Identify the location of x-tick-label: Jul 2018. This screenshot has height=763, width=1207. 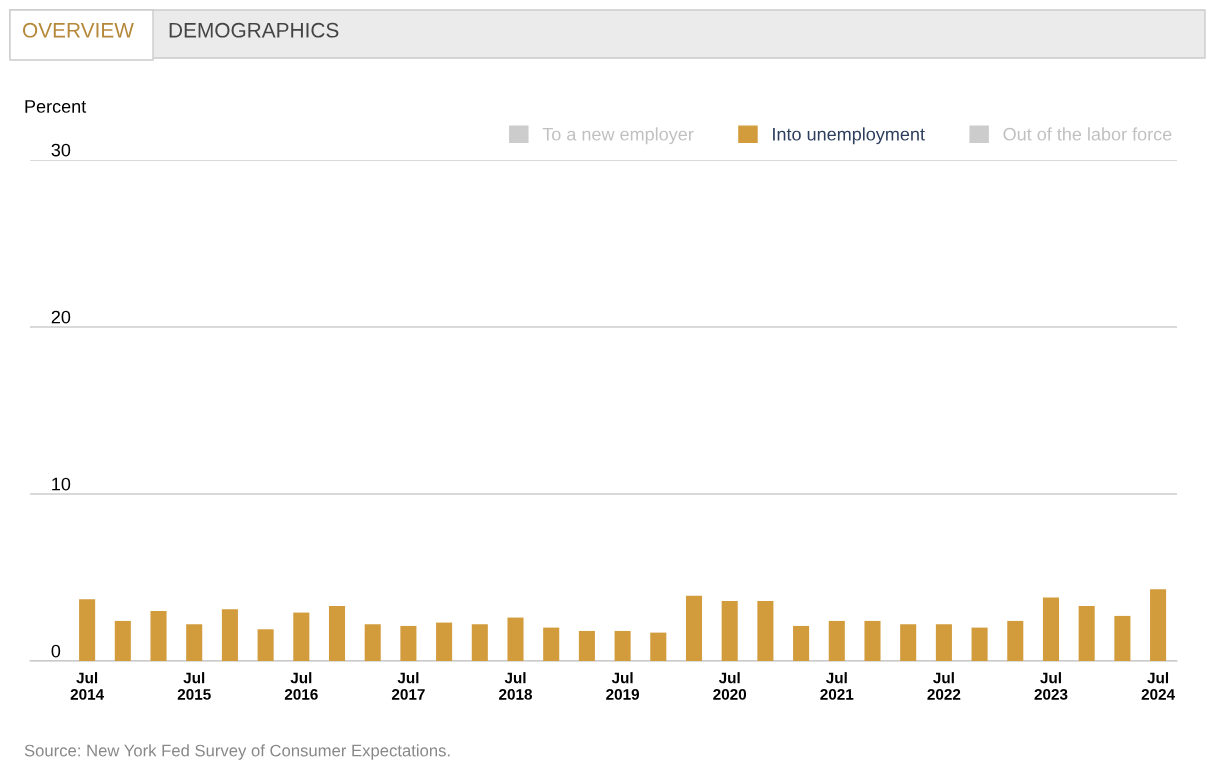
(516, 686).